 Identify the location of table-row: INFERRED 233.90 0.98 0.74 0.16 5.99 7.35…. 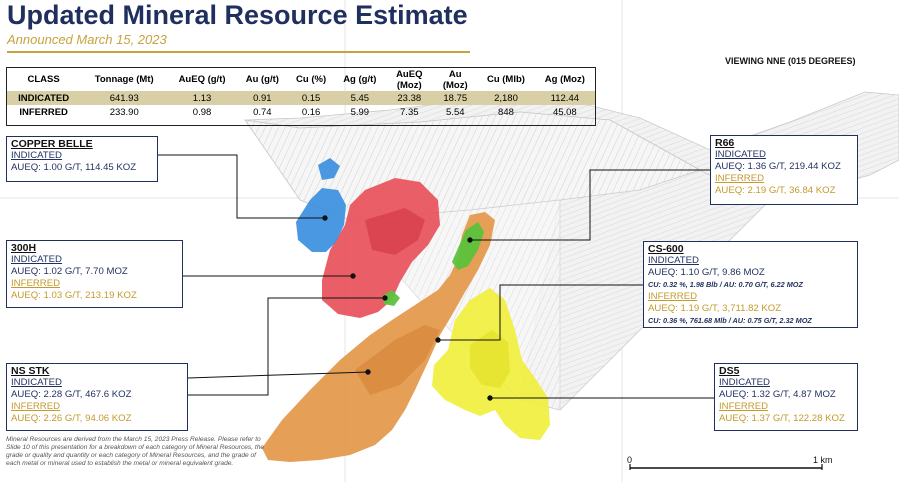
(300, 112).